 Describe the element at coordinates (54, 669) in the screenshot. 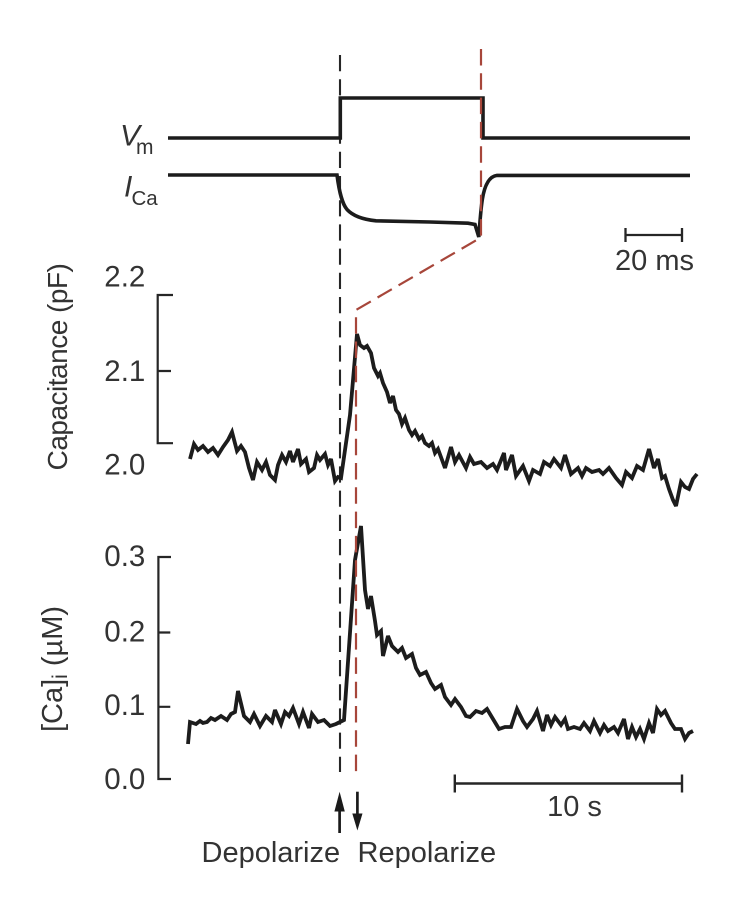

I see `svg-text: [Ca]i (µM)` at that location.